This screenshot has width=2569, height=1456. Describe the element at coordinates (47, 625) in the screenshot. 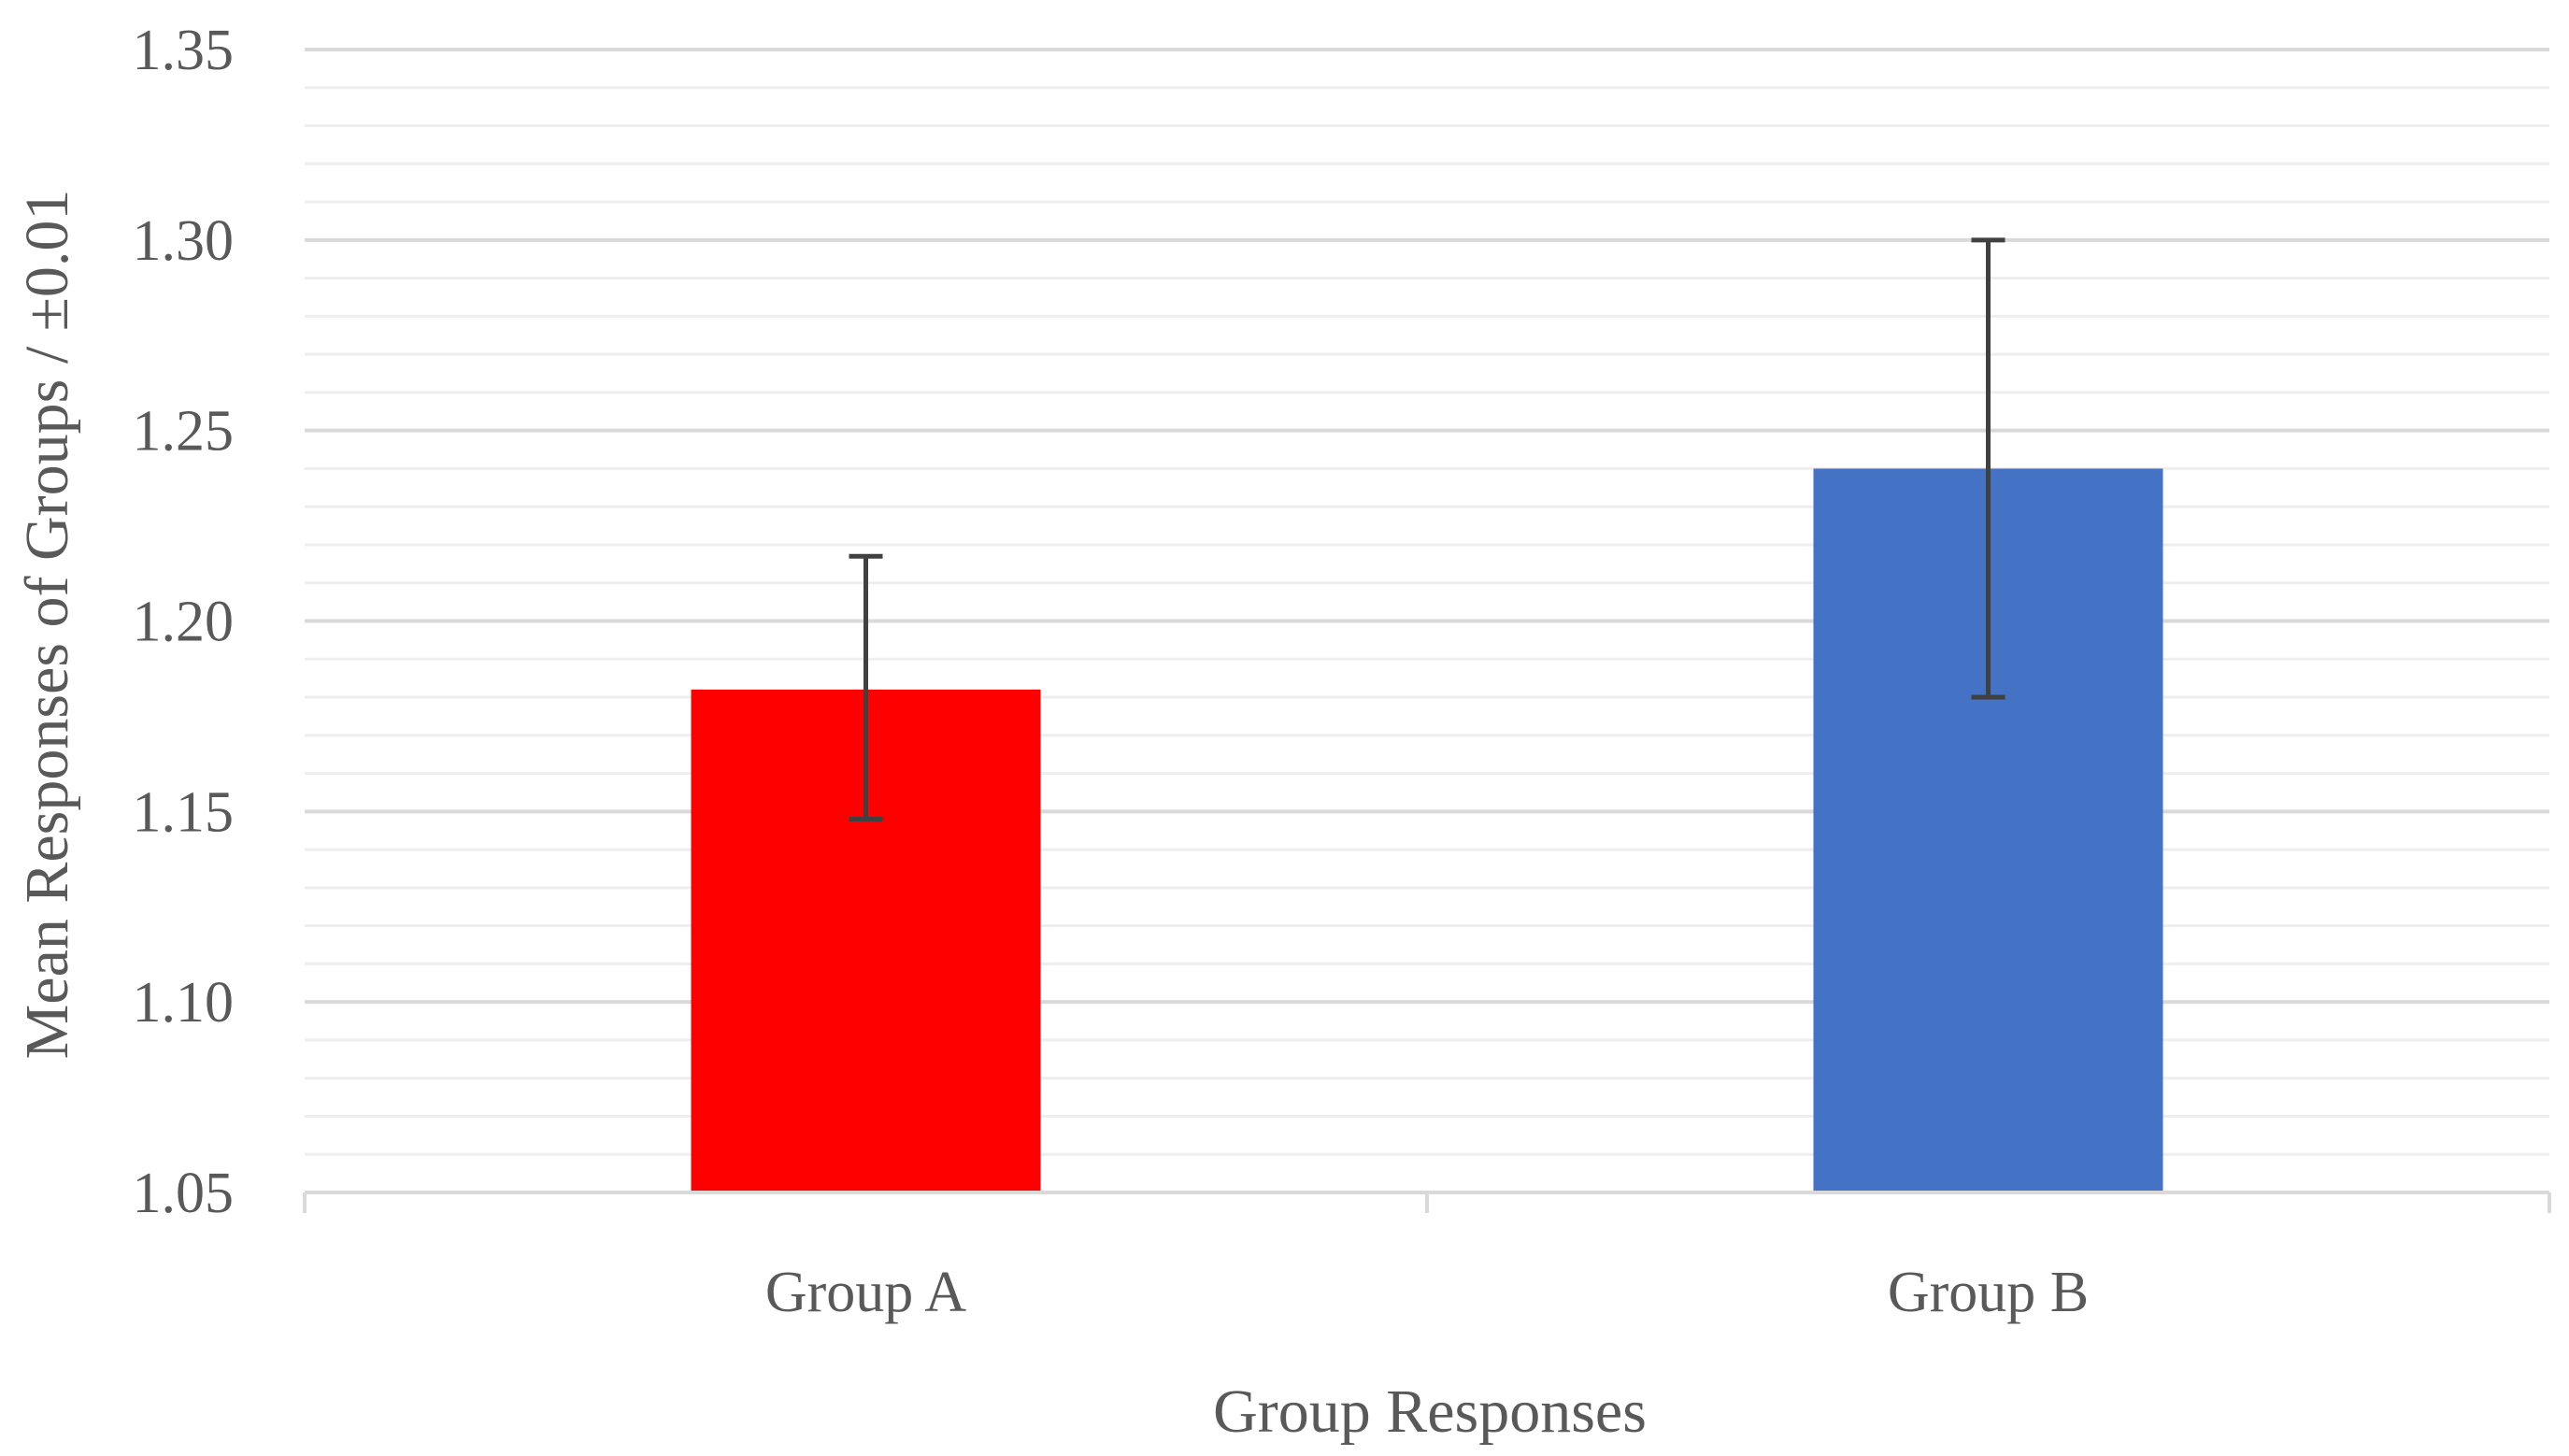

I see `y-axis-title: Mean Responses of Groups / ±0.01` at that location.